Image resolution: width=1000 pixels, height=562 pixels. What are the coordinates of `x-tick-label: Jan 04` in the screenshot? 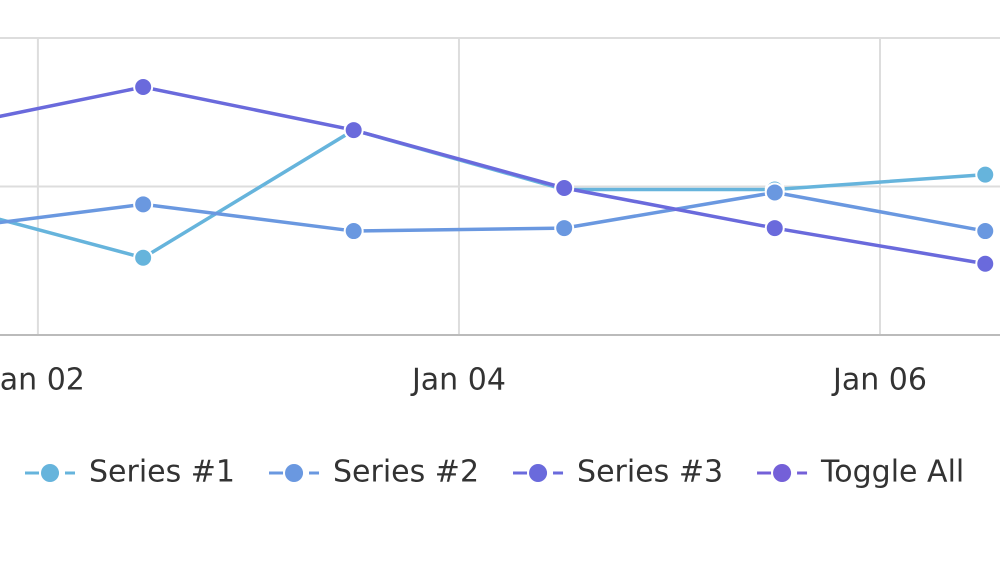 It's located at (458, 380).